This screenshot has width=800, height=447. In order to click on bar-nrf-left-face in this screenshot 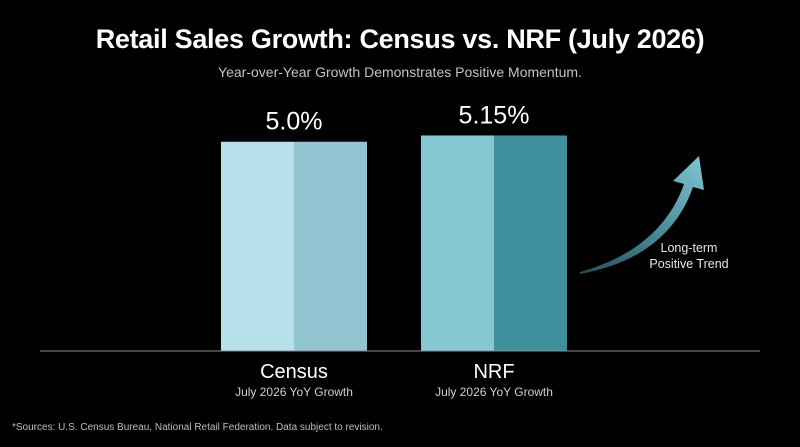, I will do `click(457, 243)`.